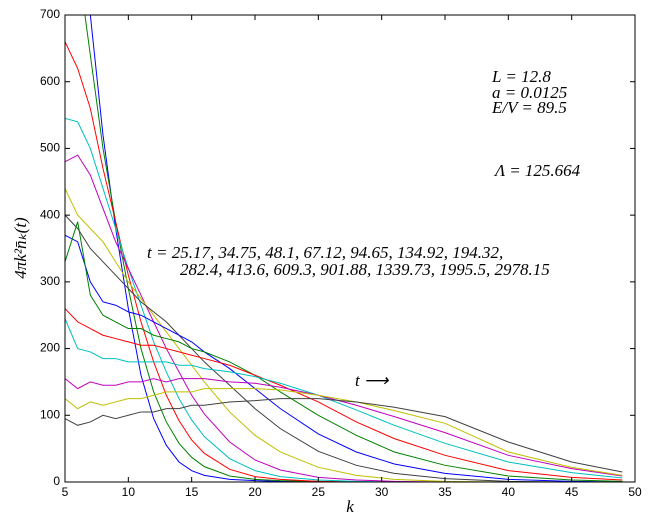 The height and width of the screenshot is (517, 662). What do you see at coordinates (521, 76) in the screenshot?
I see `annotation: L = 12.8` at bounding box center [521, 76].